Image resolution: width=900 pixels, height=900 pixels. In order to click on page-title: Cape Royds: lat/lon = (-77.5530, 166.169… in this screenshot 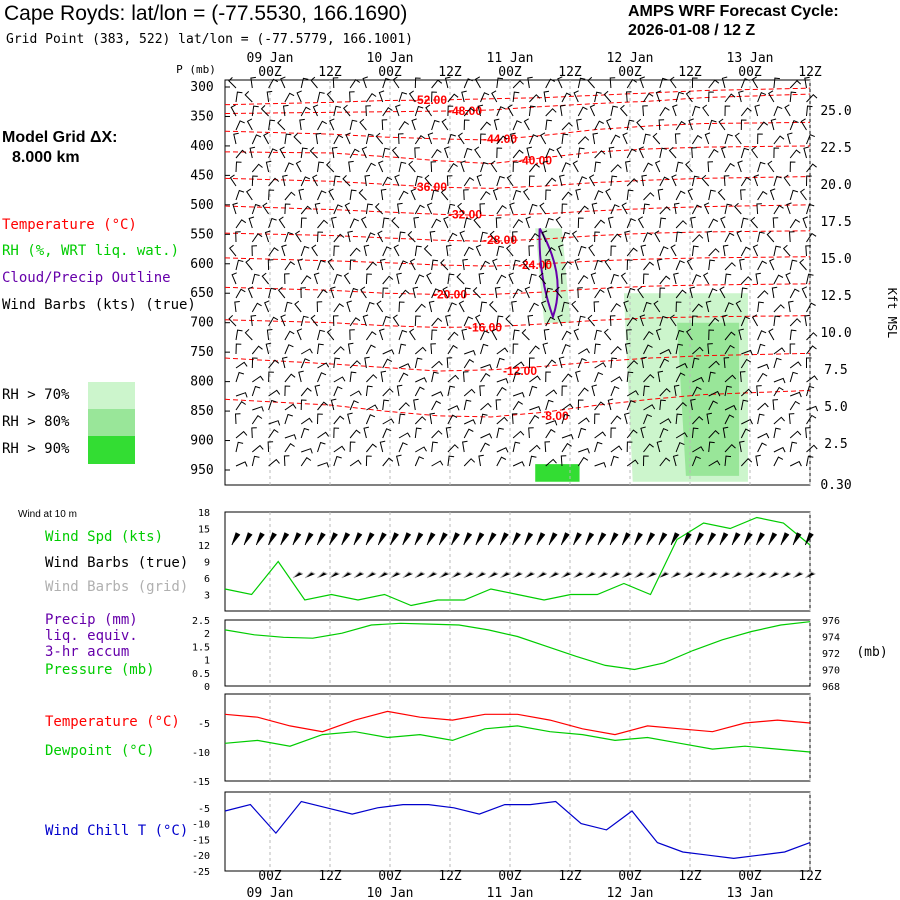, I will do `click(206, 13)`.